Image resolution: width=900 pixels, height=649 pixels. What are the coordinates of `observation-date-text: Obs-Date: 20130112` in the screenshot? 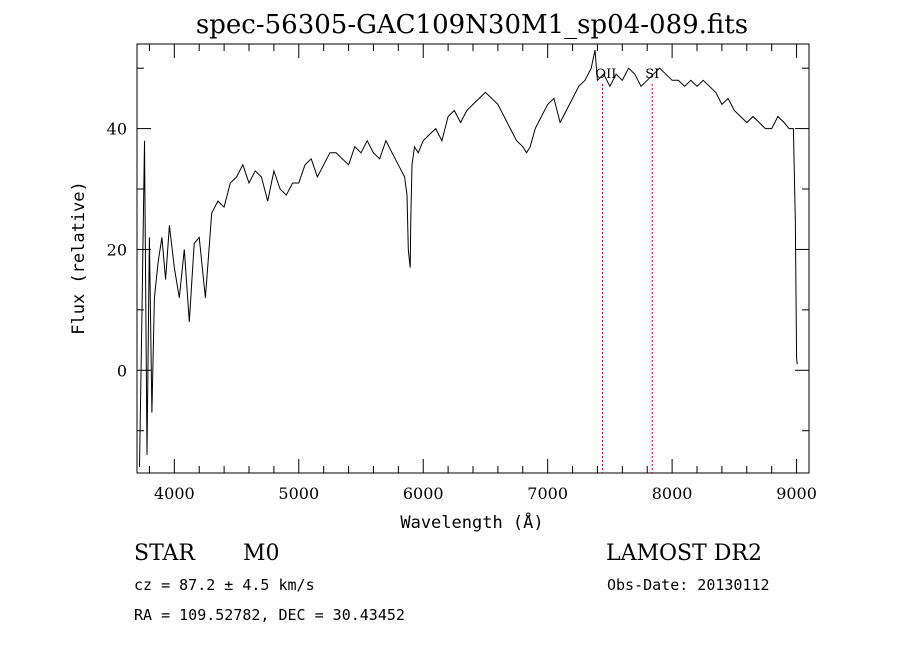 It's located at (688, 585).